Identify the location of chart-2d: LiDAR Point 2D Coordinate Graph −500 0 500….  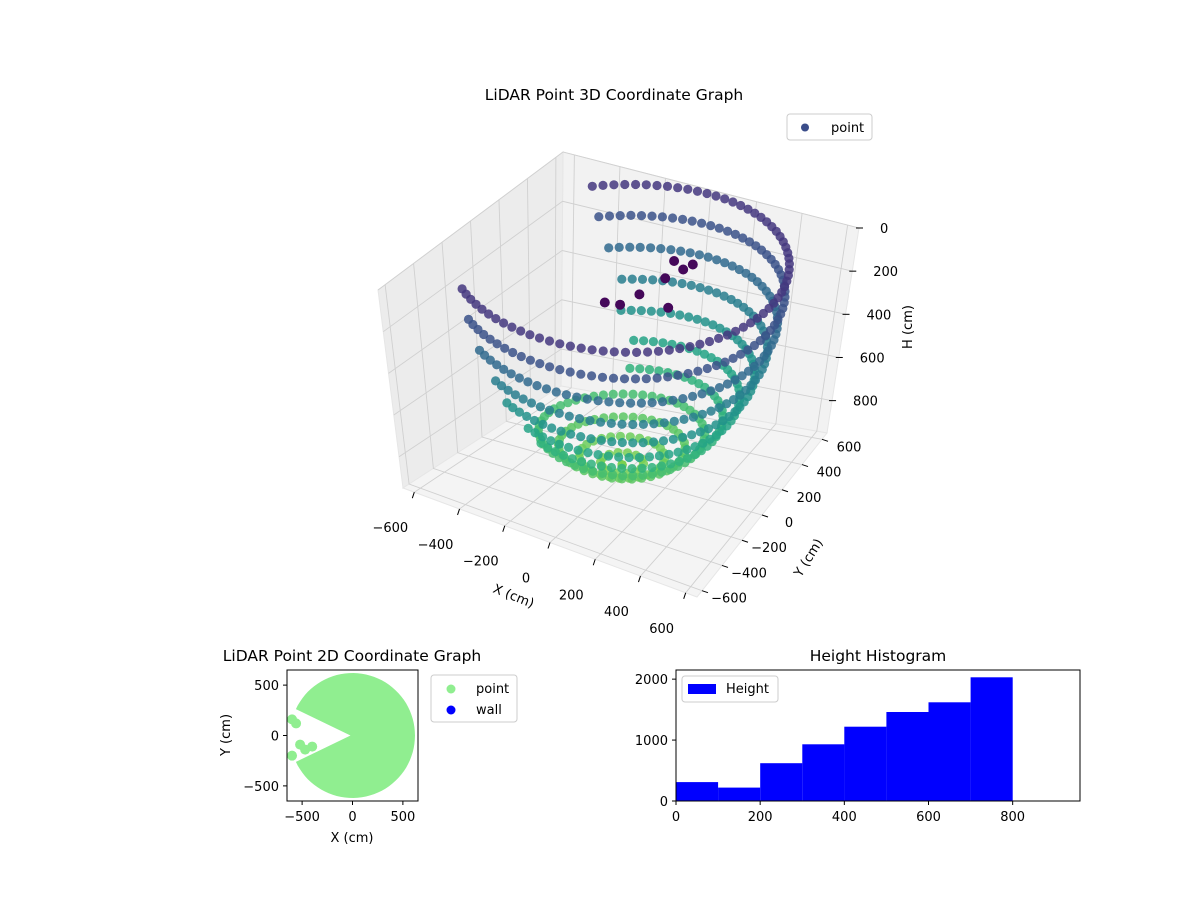
(368, 746).